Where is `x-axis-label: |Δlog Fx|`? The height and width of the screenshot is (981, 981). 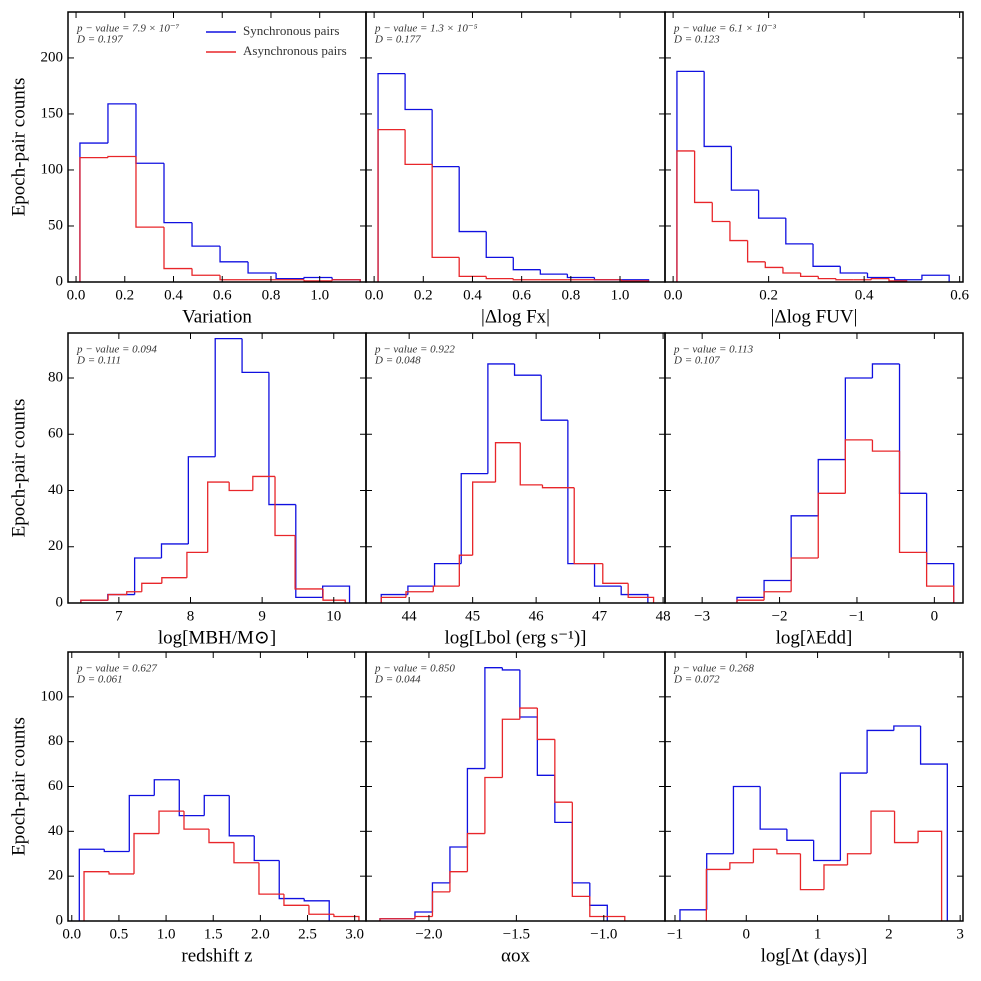
x-axis-label: |Δlog Fx| is located at coordinates (515, 316).